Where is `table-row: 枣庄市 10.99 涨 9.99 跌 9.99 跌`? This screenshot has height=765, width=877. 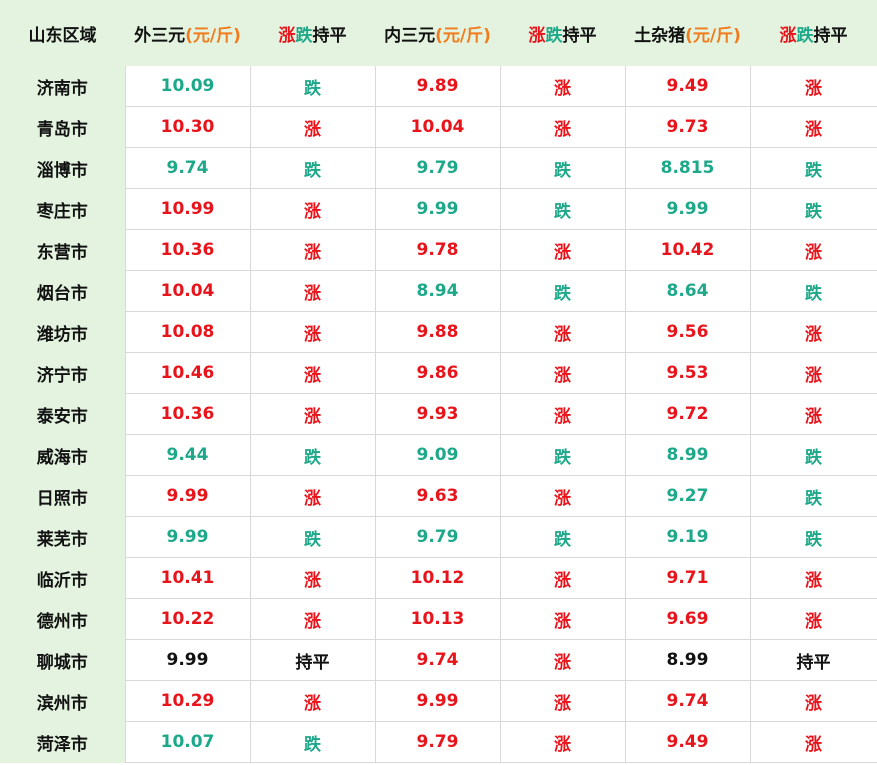 table-row: 枣庄市 10.99 涨 9.99 跌 9.99 跌 is located at coordinates (438, 209).